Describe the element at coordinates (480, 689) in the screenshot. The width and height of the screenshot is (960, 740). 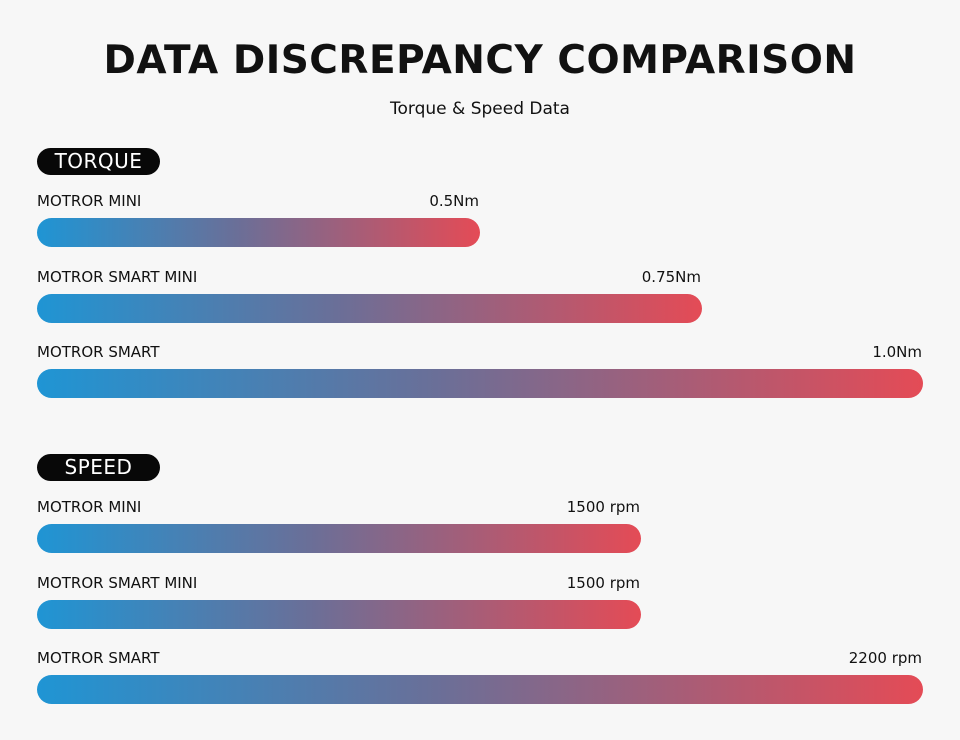
I see `speed-bar-motror-smart` at that location.